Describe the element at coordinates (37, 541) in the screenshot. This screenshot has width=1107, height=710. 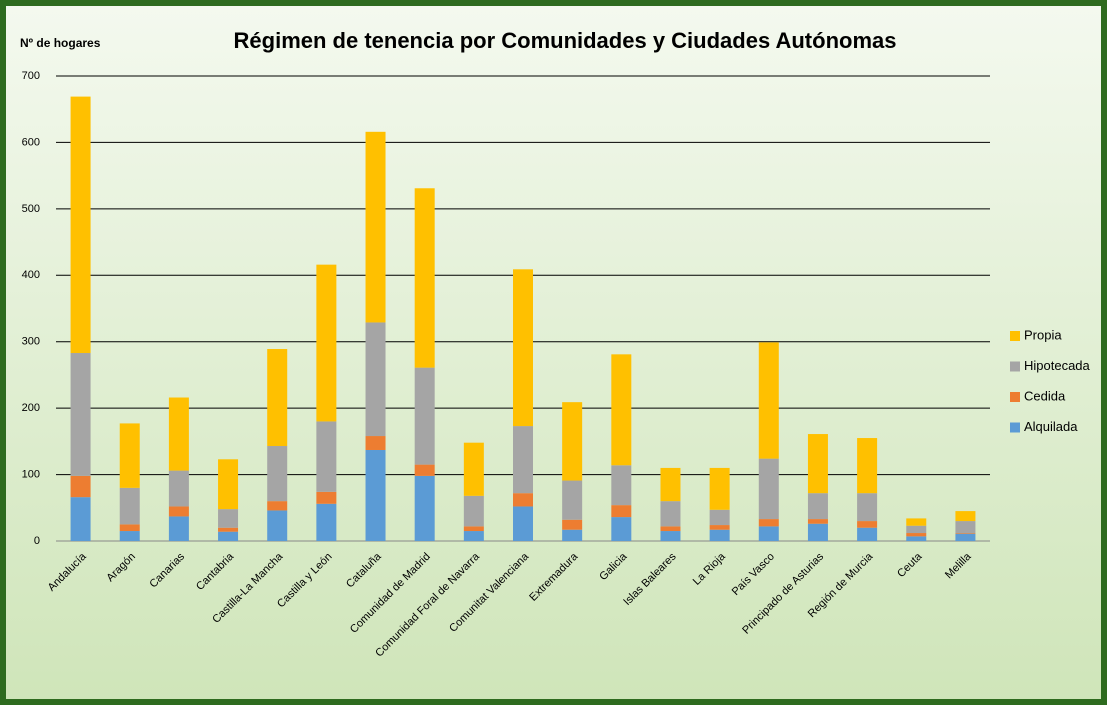
I see `y-tick-label: 0` at that location.